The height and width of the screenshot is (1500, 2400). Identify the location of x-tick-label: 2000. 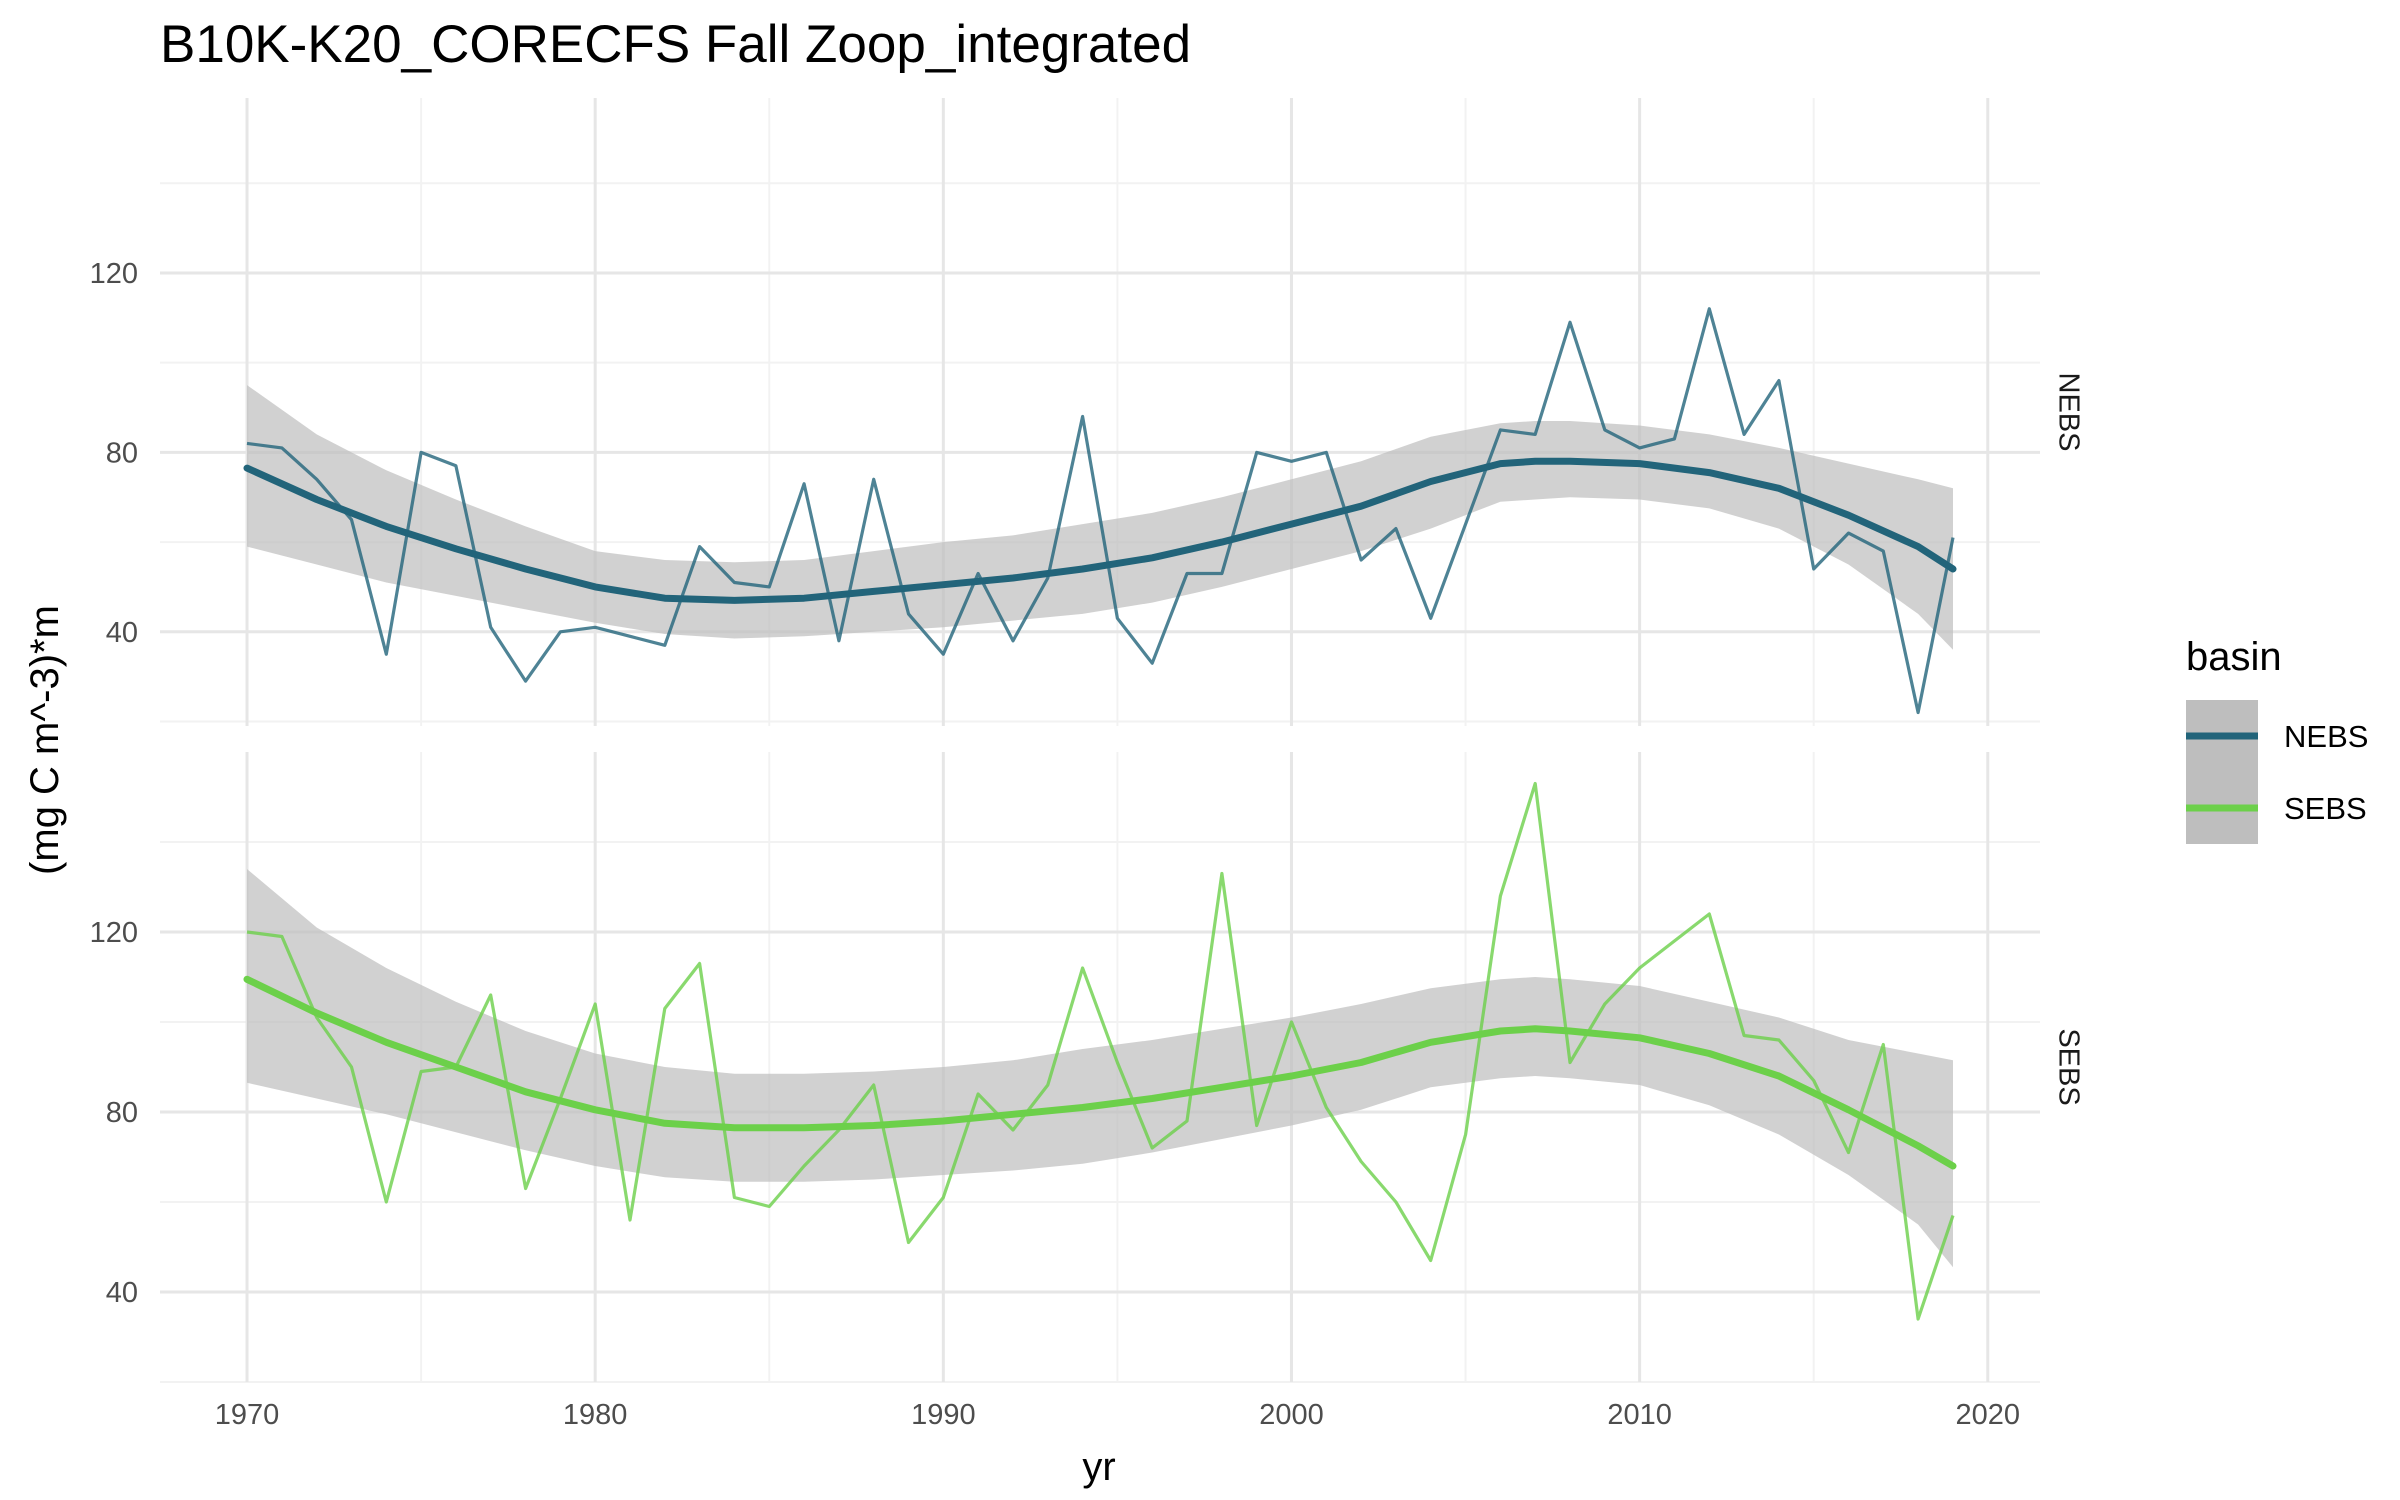
(1291, 1415).